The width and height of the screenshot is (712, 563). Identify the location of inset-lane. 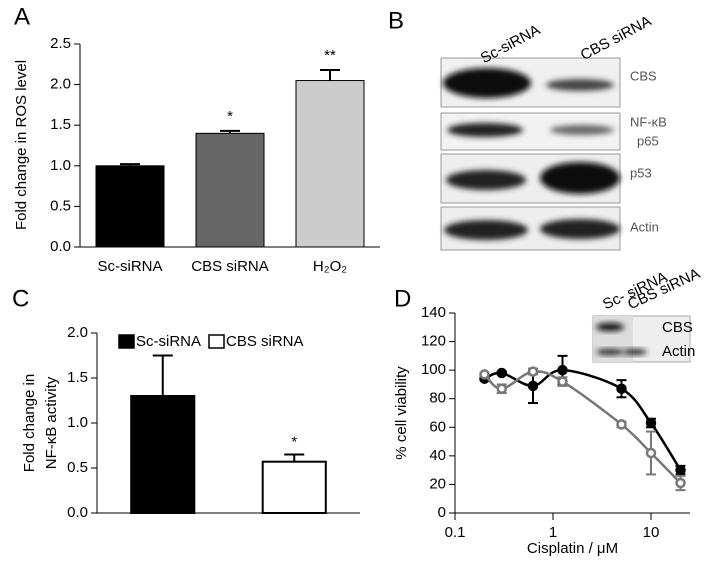
(613, 339).